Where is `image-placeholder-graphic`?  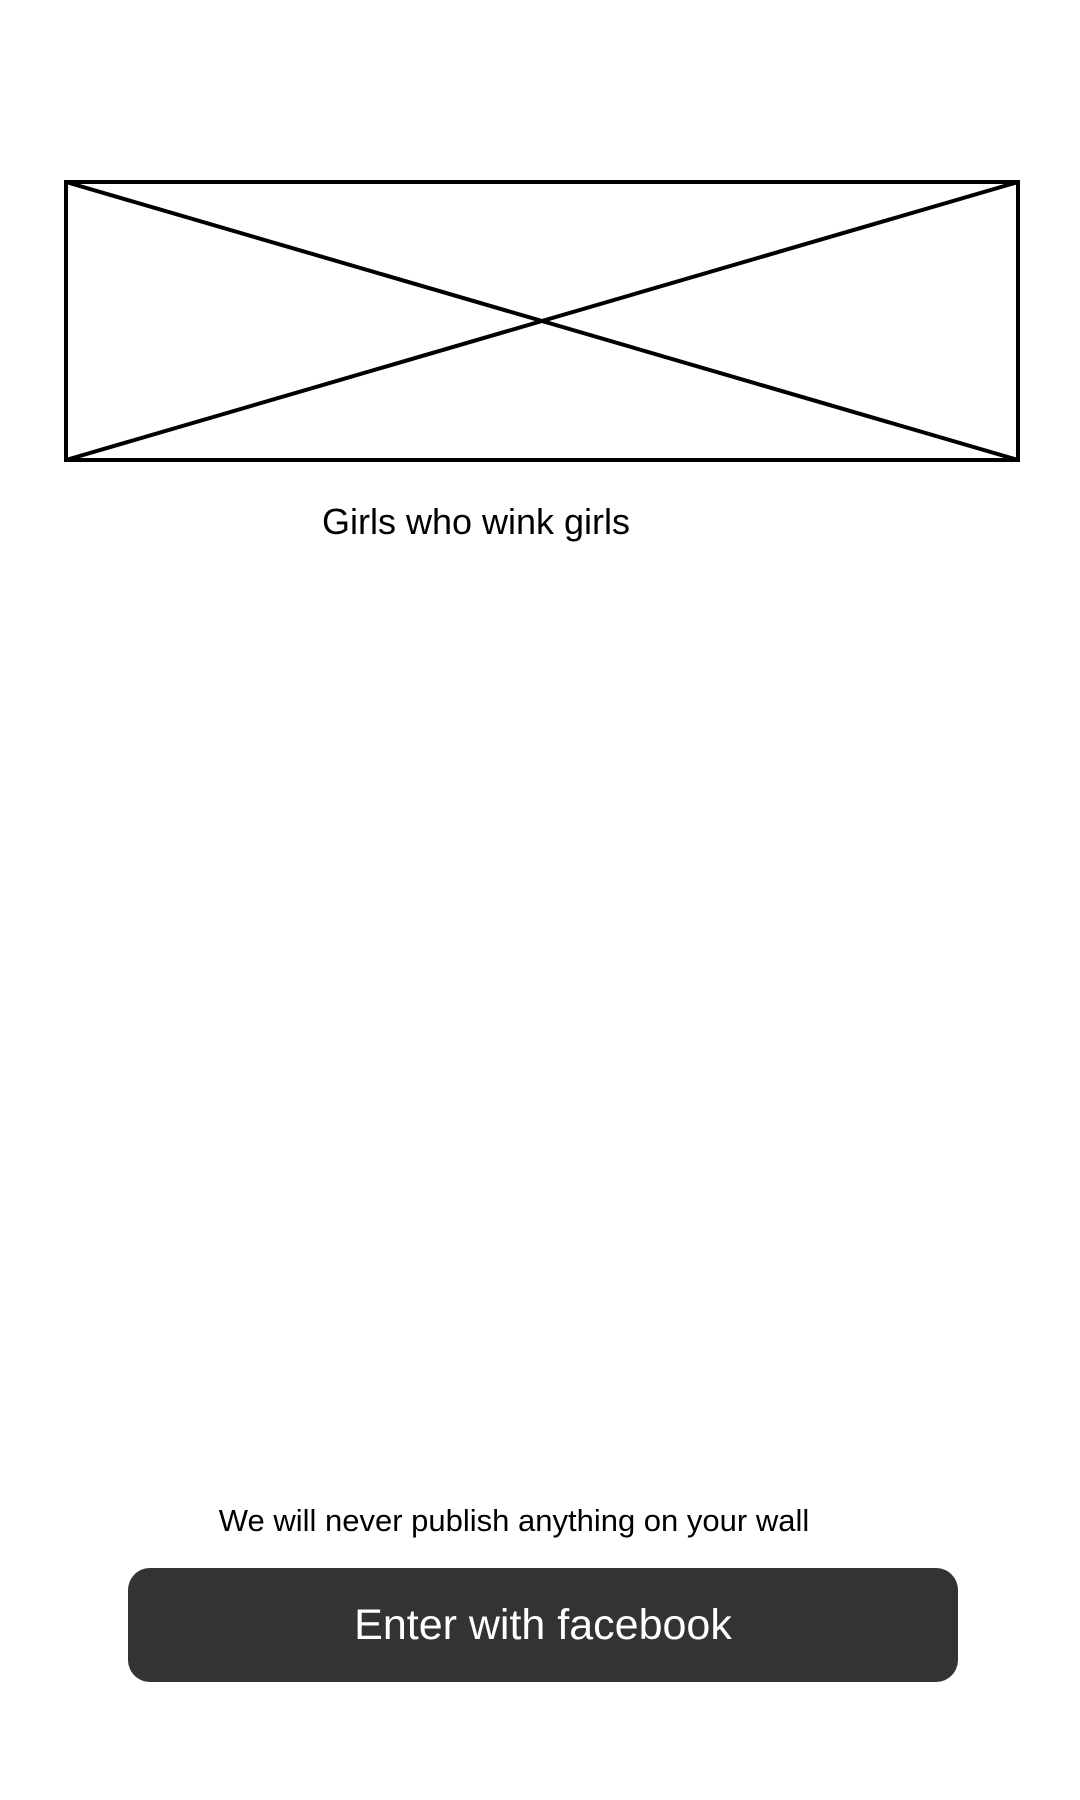
image-placeholder-graphic is located at coordinates (542, 321).